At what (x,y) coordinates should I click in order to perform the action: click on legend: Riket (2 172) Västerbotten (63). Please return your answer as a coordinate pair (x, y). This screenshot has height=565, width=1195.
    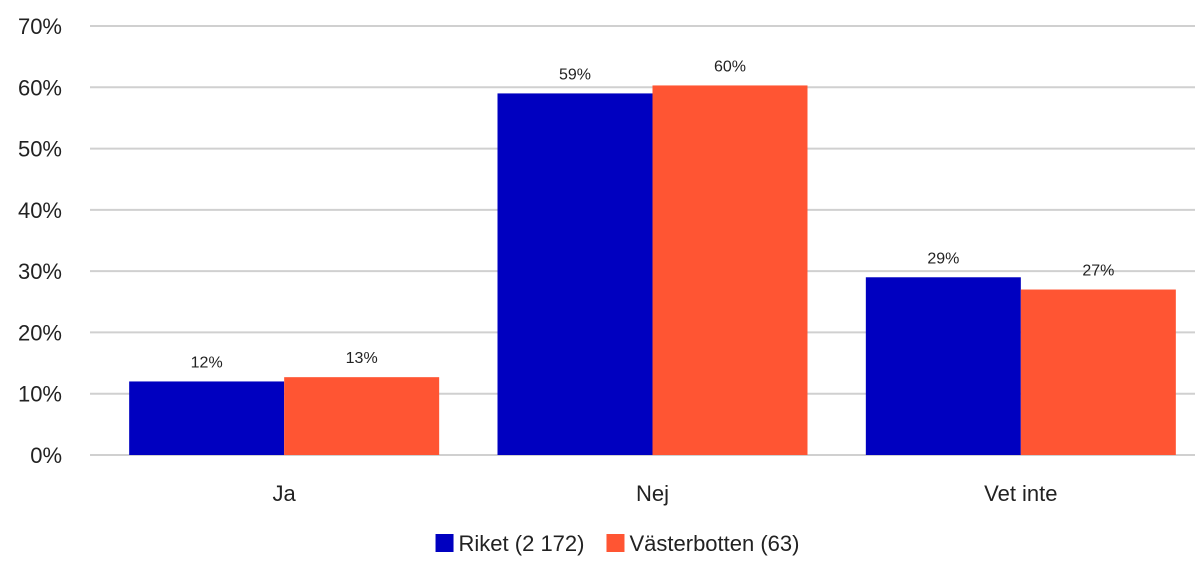
    Looking at the image, I should click on (617, 543).